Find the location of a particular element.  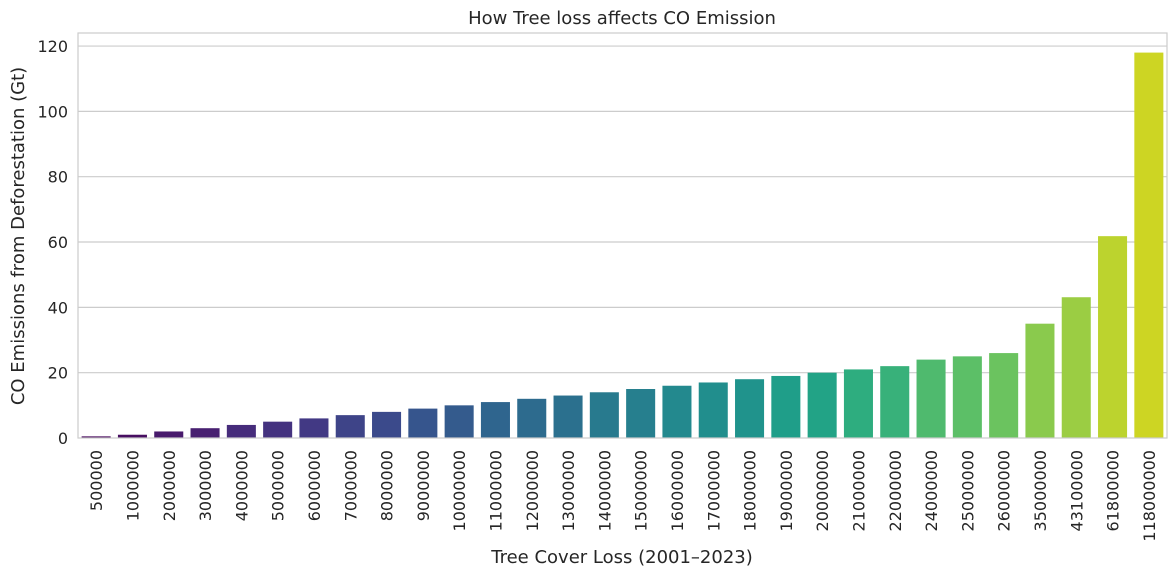

x-tick-label: 6000000 is located at coordinates (314, 485).